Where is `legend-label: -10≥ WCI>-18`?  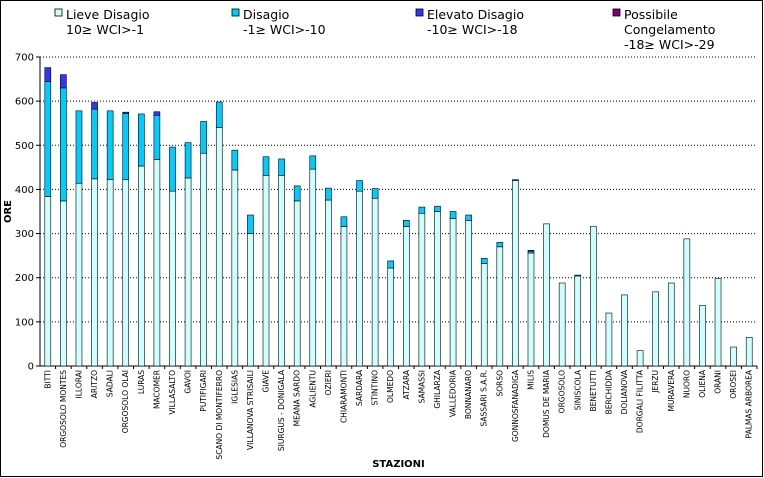 legend-label: -10≥ WCI>-18 is located at coordinates (472, 29).